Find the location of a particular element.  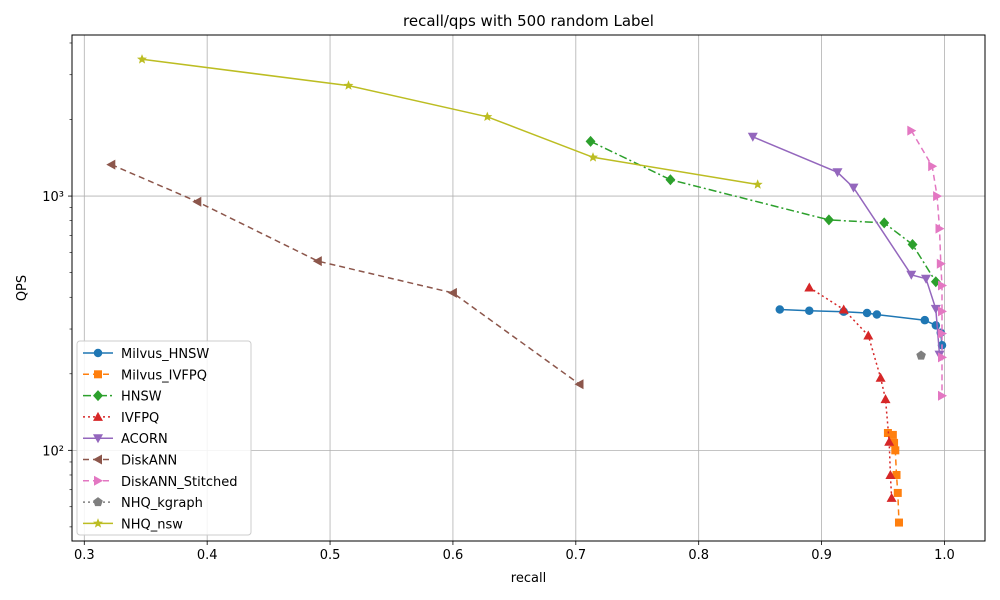

series-diskann-stitched is located at coordinates (927, 263).